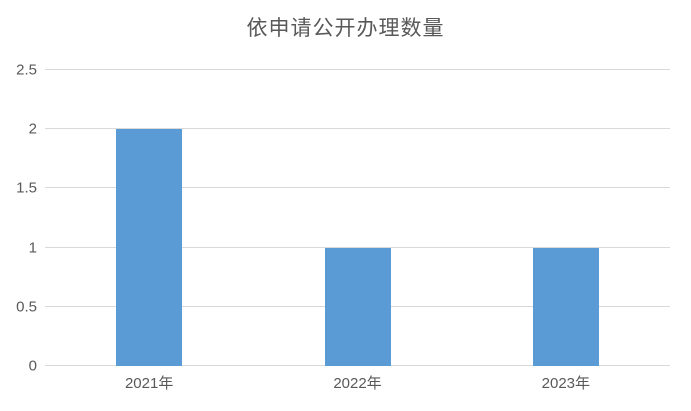  I want to click on x-axis-labels: 2021年 2022年 2023年, so click(357, 386).